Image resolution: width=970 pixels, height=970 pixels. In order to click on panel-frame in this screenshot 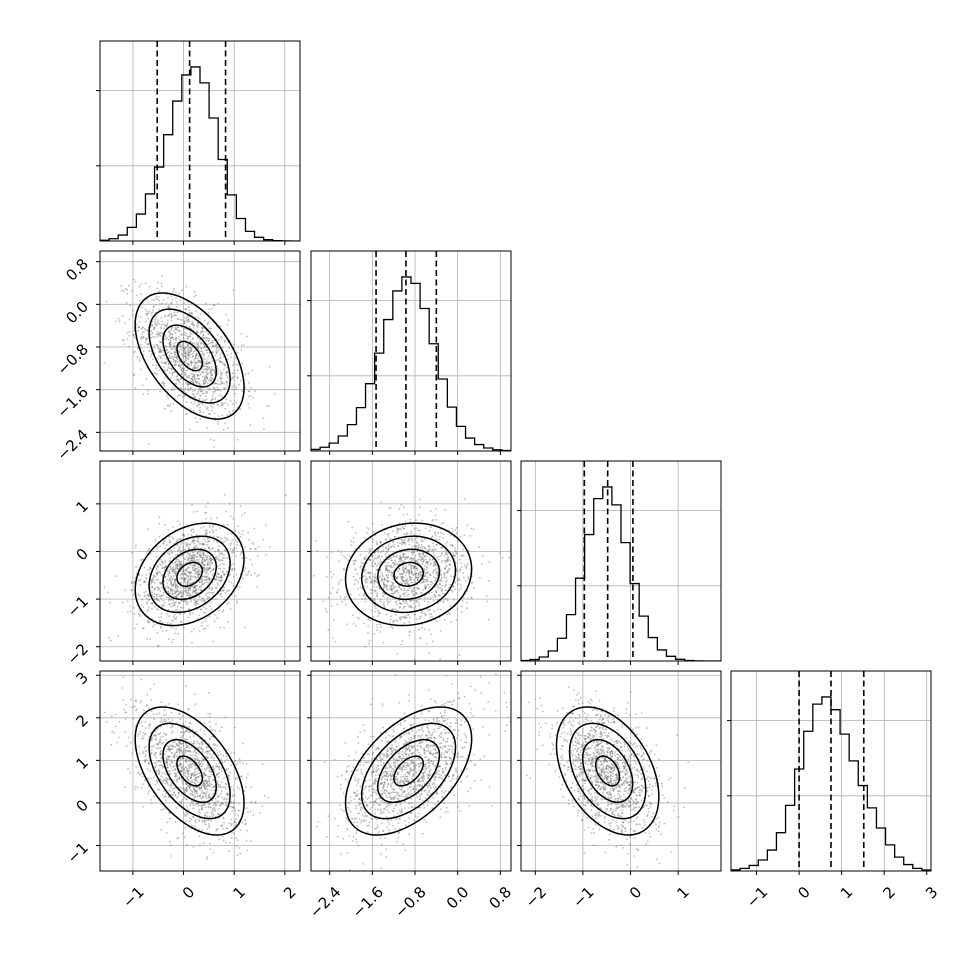, I will do `click(411, 561)`.